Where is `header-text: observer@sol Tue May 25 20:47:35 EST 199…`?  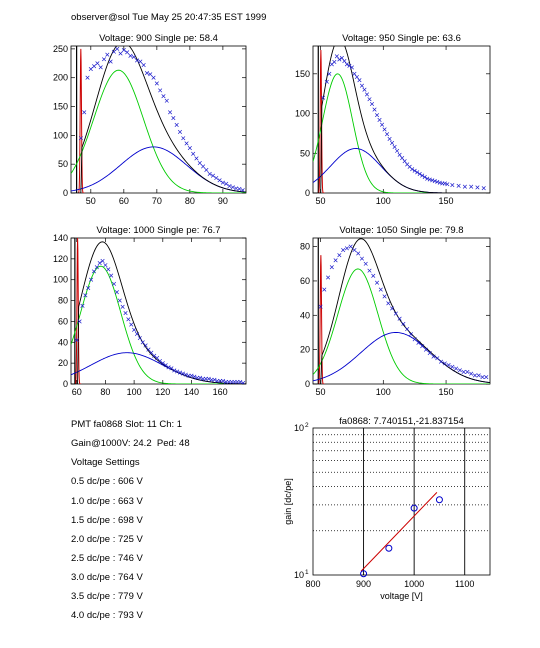
header-text: observer@sol Tue May 25 20:47:35 EST 199… is located at coordinates (168, 17).